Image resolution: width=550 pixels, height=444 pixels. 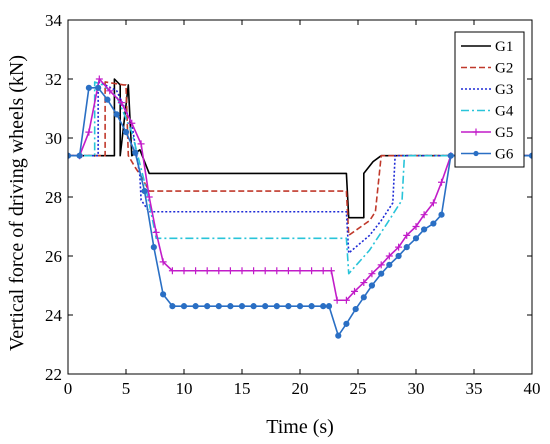 I want to click on y-tick-label: 32, so click(x=53, y=79).